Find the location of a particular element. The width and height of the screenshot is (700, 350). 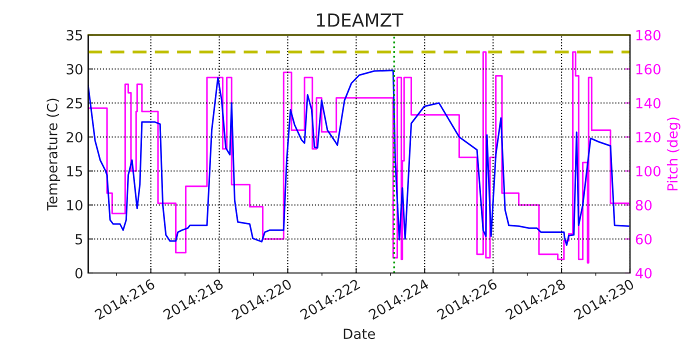

y-tick-label: 30 is located at coordinates (74, 69).